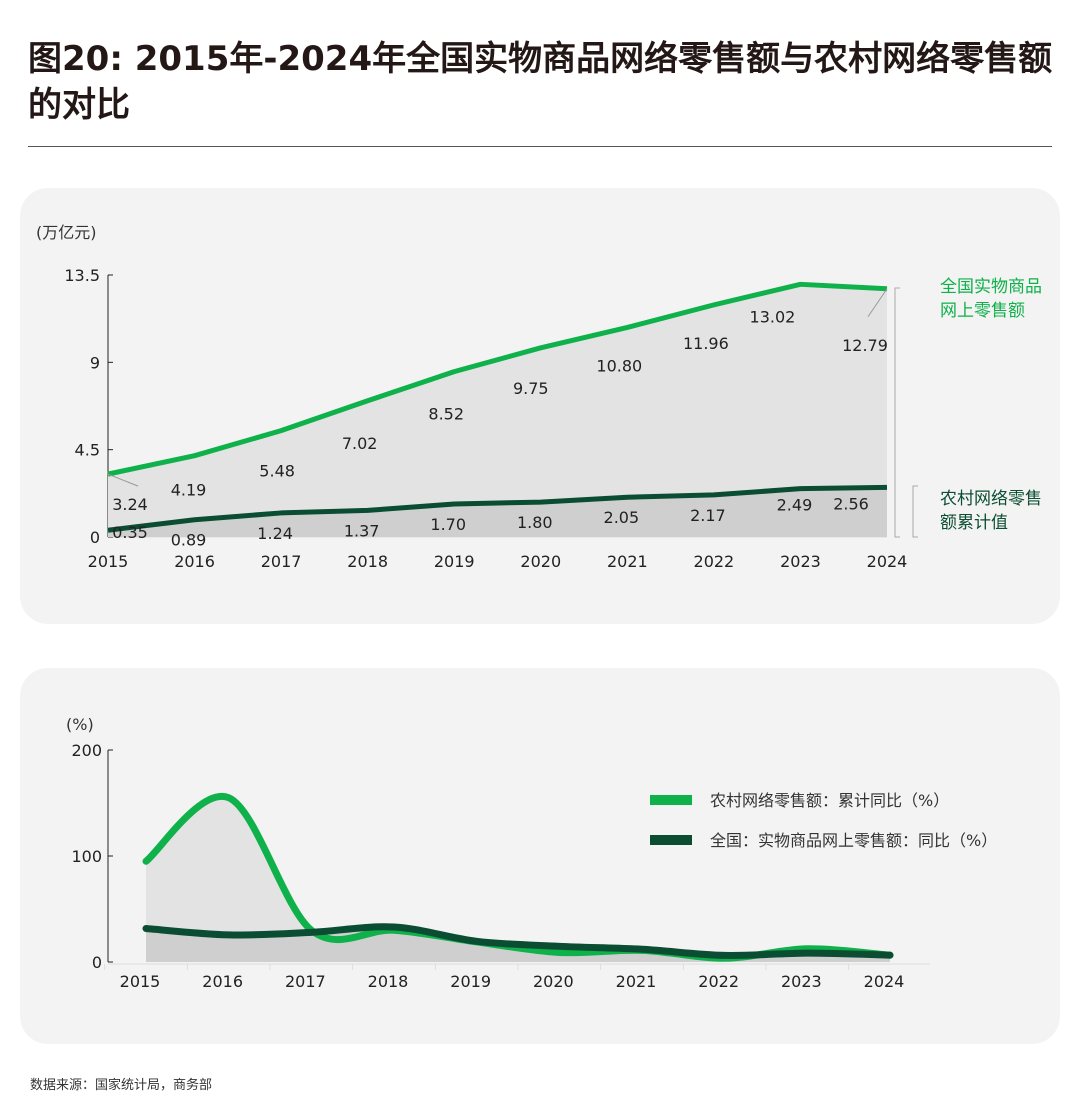  What do you see at coordinates (991, 499) in the screenshot?
I see `legend-rural: 农村网络零售` at bounding box center [991, 499].